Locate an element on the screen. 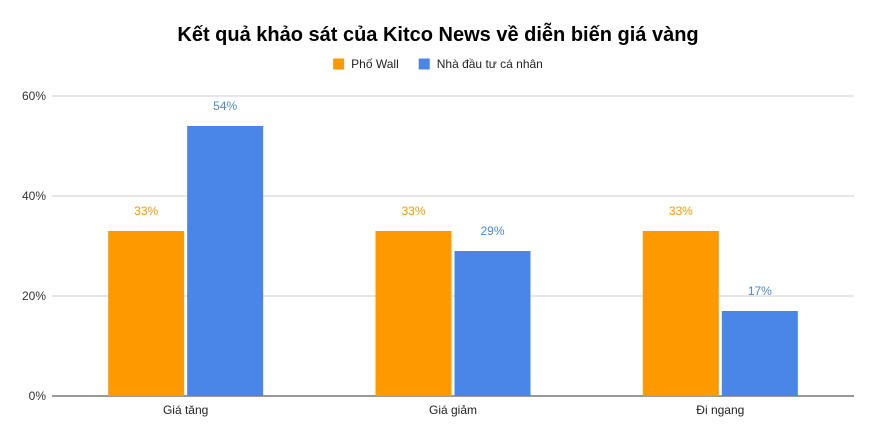 The image size is (876, 438). y-tick-label: 60% is located at coordinates (34, 96).